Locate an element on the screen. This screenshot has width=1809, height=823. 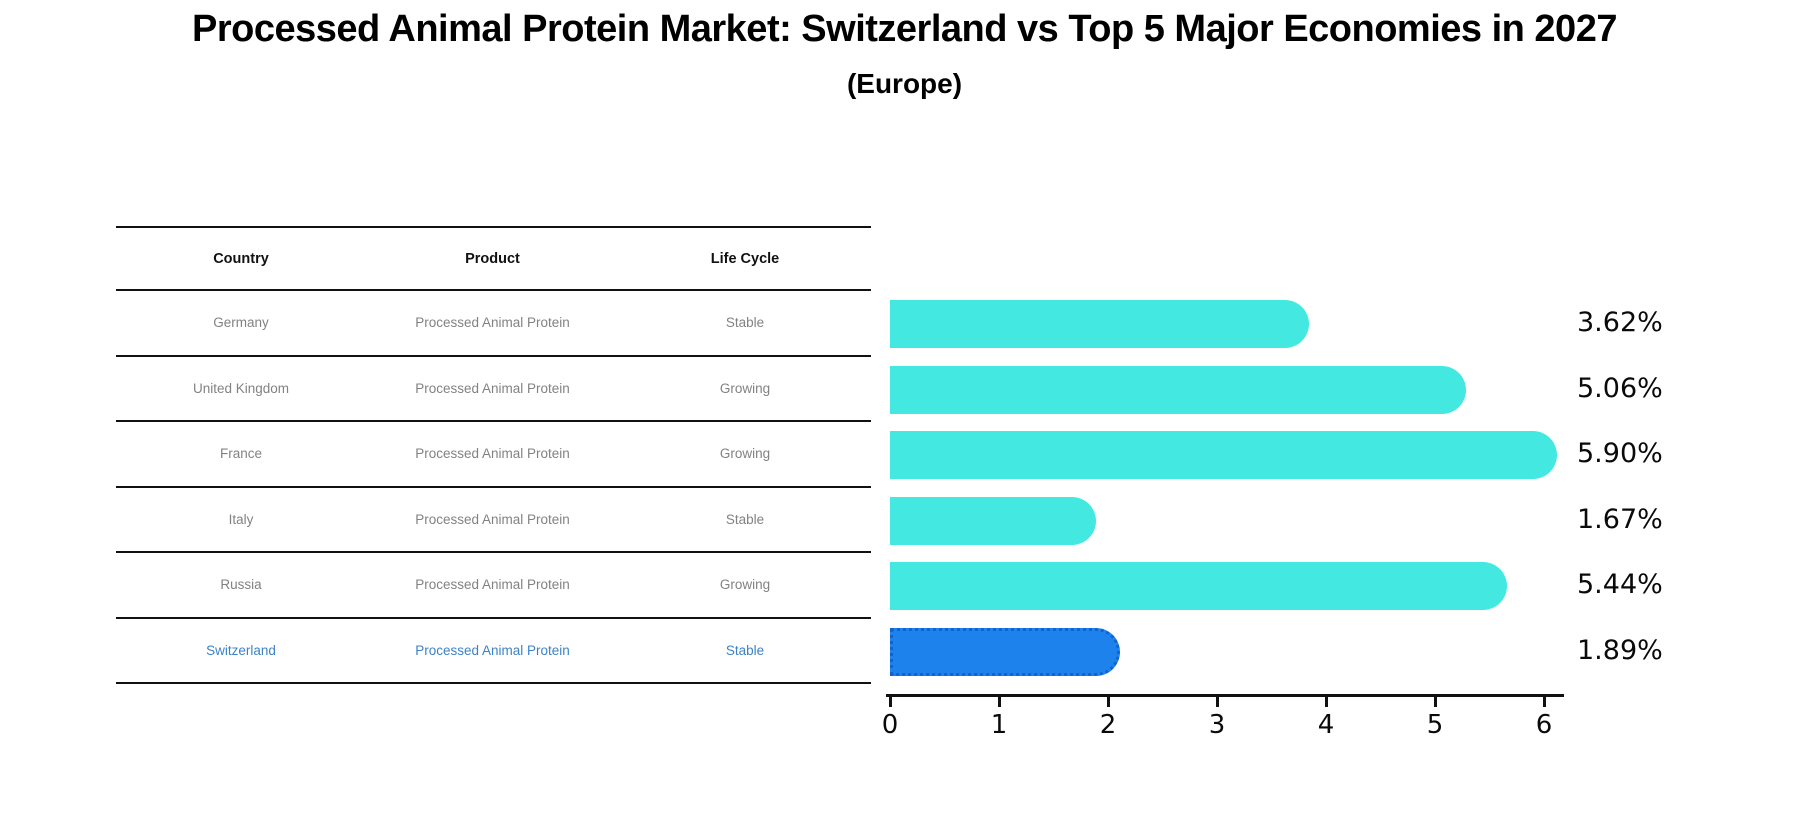
bar-value-label: 1.89% is located at coordinates (1620, 650).